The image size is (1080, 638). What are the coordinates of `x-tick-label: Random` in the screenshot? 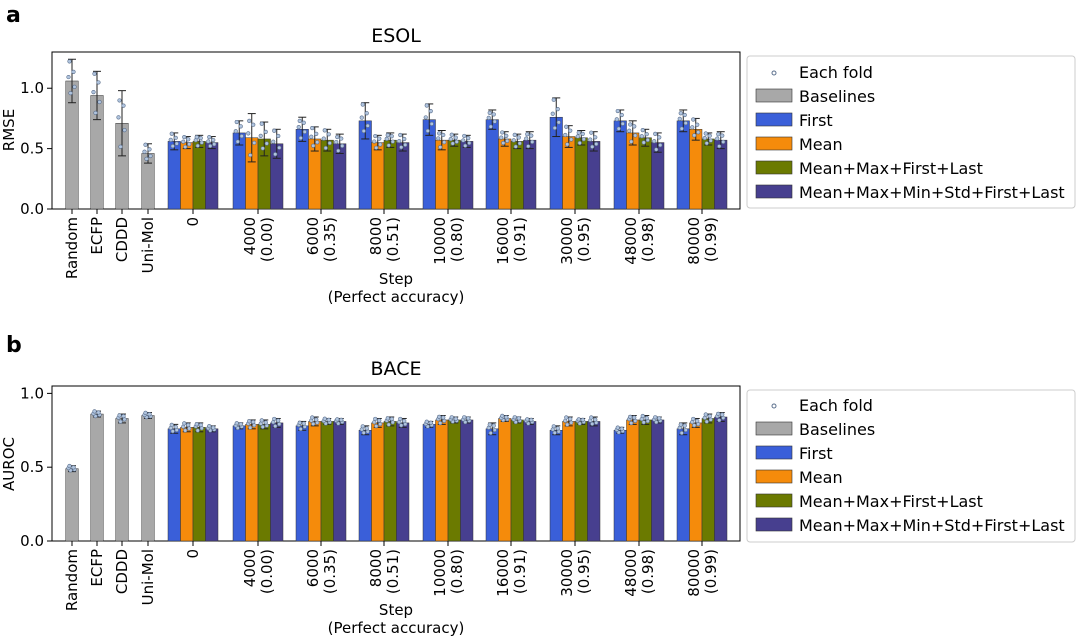 It's located at (72, 248).